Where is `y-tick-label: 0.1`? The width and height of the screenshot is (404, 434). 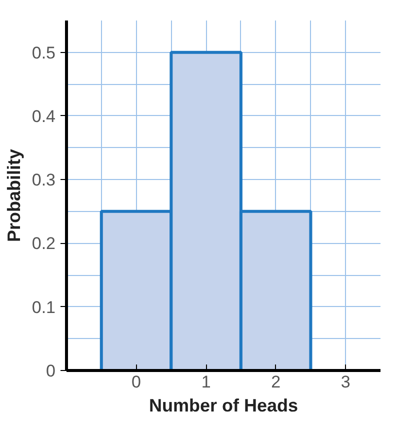 y-tick-label: 0.1 is located at coordinates (44, 307).